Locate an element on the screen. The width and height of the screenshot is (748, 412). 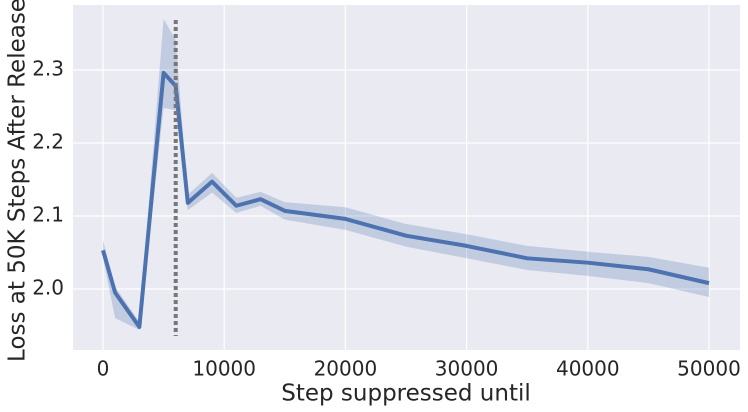
x-tick-label: 50000 is located at coordinates (709, 369).